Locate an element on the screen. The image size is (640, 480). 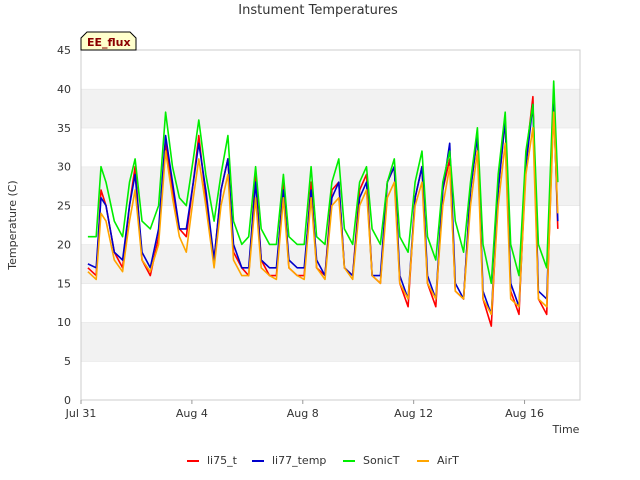
y-tick-label: 30 is located at coordinates (64, 167).